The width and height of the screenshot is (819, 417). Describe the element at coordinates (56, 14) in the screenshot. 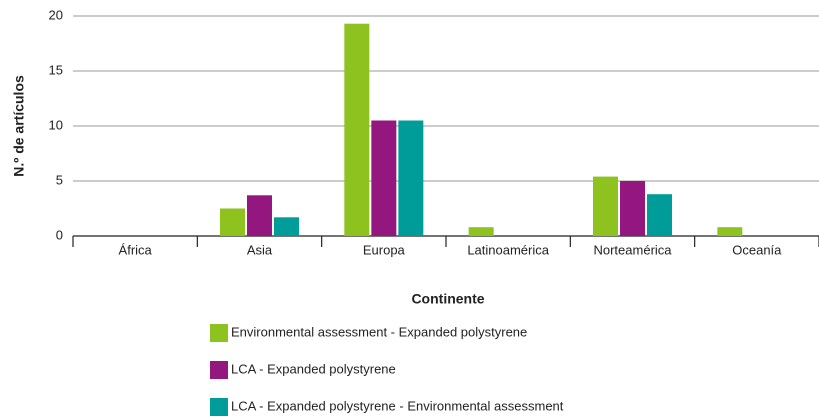

I see `y-tick-label: 20` at that location.